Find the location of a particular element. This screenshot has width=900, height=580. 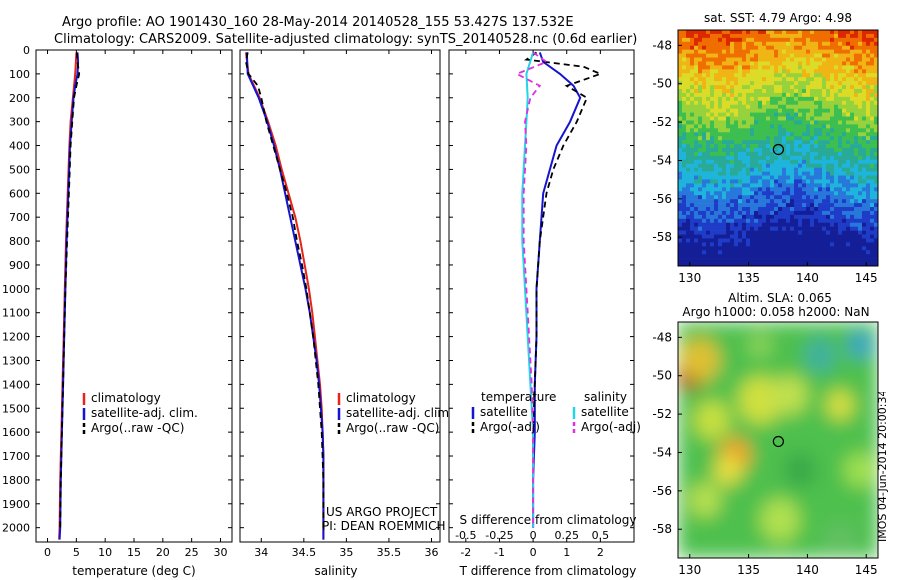

y-tick-label: 2000 is located at coordinates (16, 528).